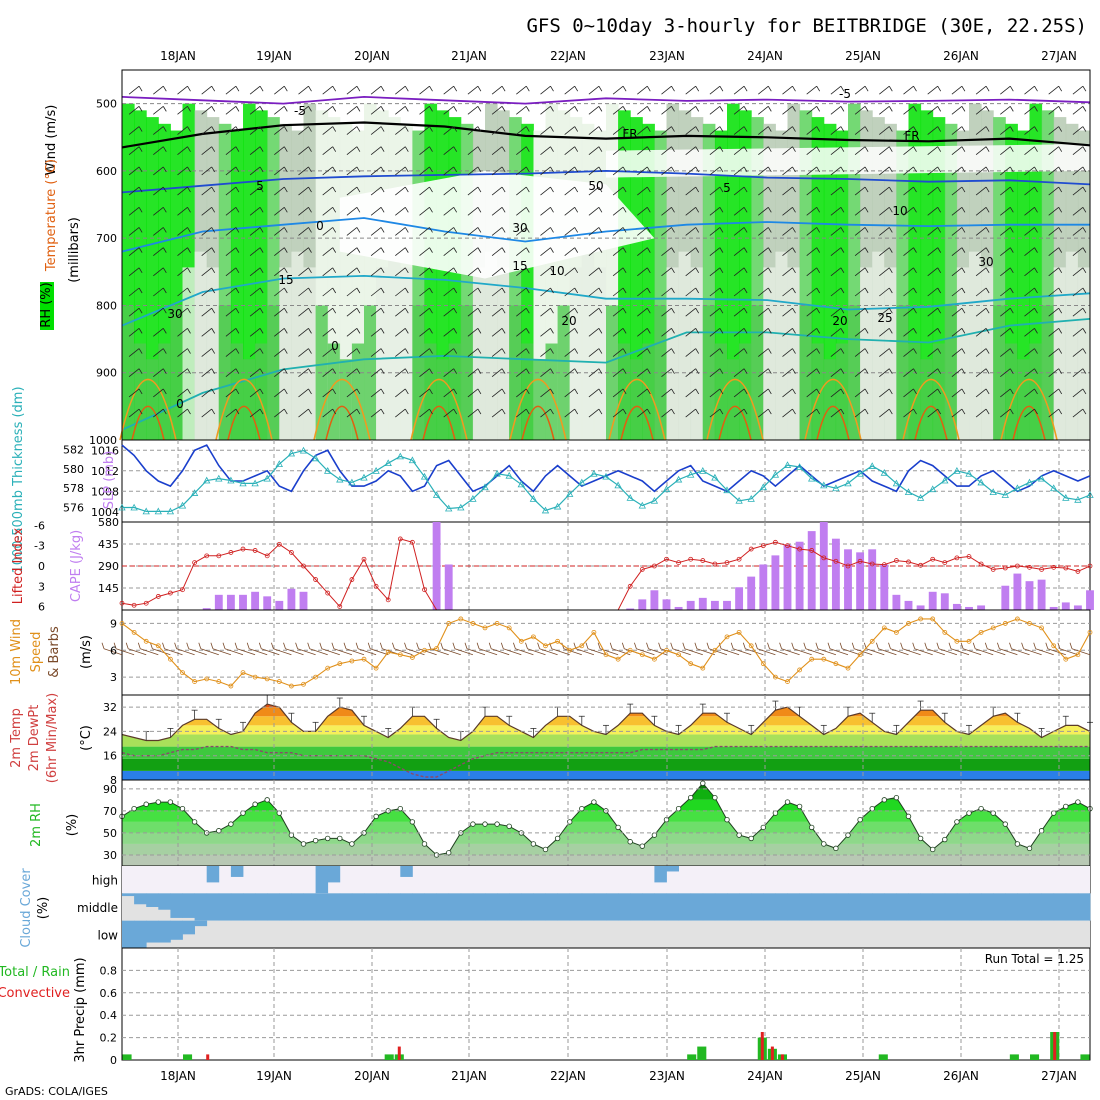  Describe the element at coordinates (519, 266) in the screenshot. I see `contour-label: 15` at that location.